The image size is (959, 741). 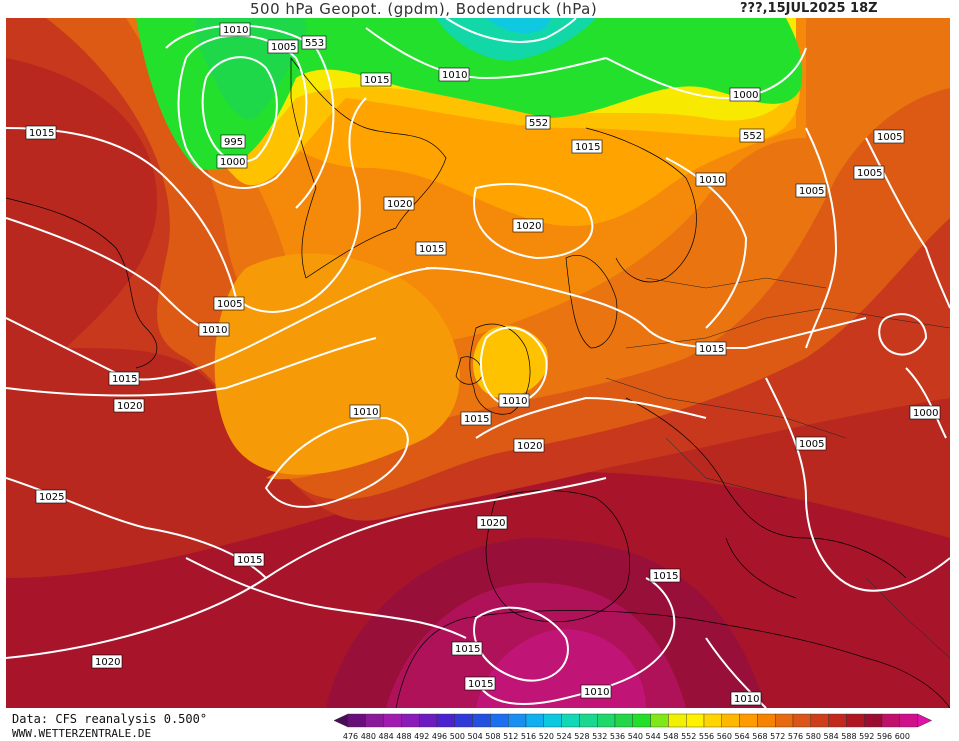 What do you see at coordinates (528, 736) in the screenshot?
I see `legend-tick-label: 516` at bounding box center [528, 736].